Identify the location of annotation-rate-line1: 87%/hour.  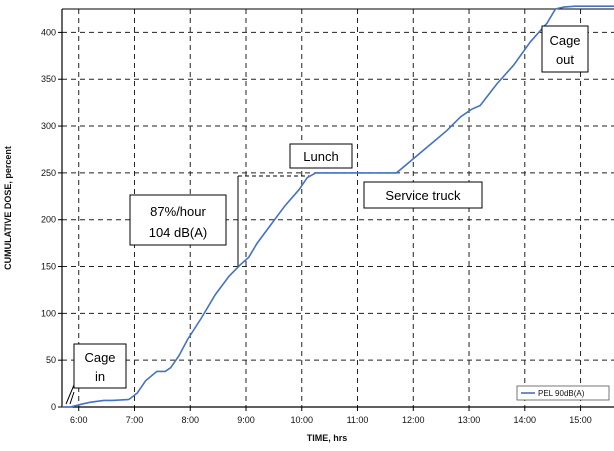
(178, 211).